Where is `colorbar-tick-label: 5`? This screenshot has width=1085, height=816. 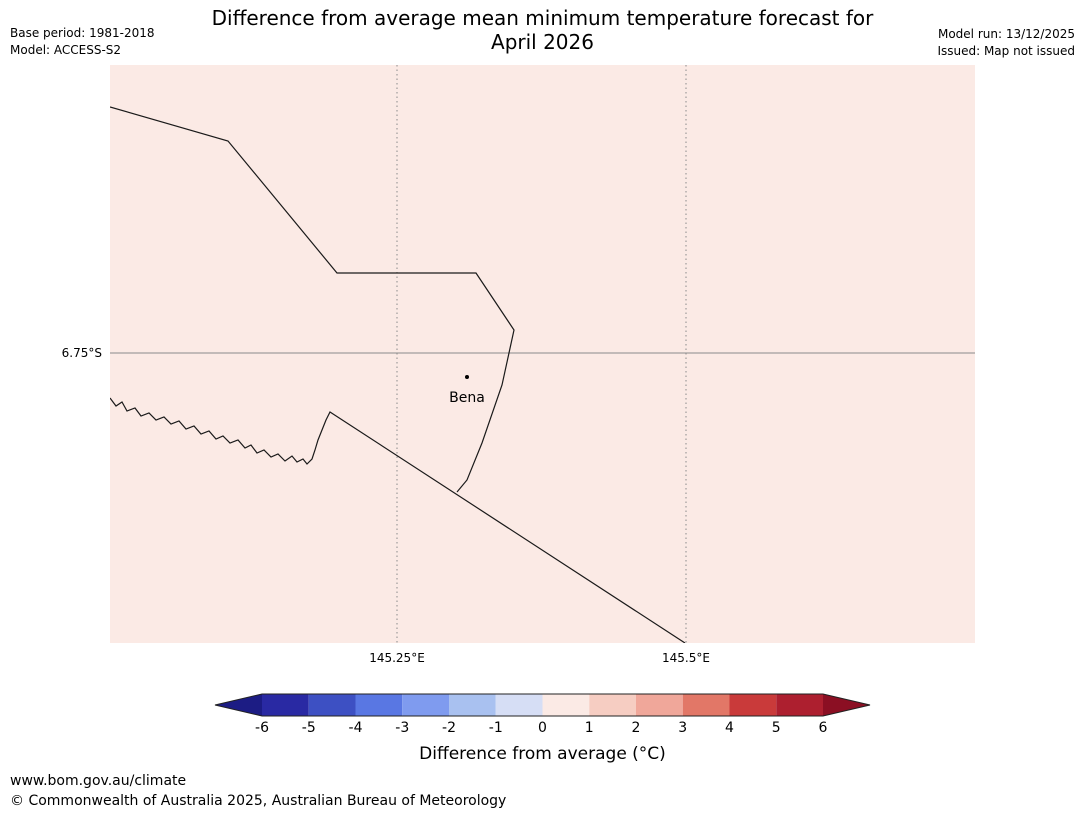
colorbar-tick-label: 5 is located at coordinates (776, 728).